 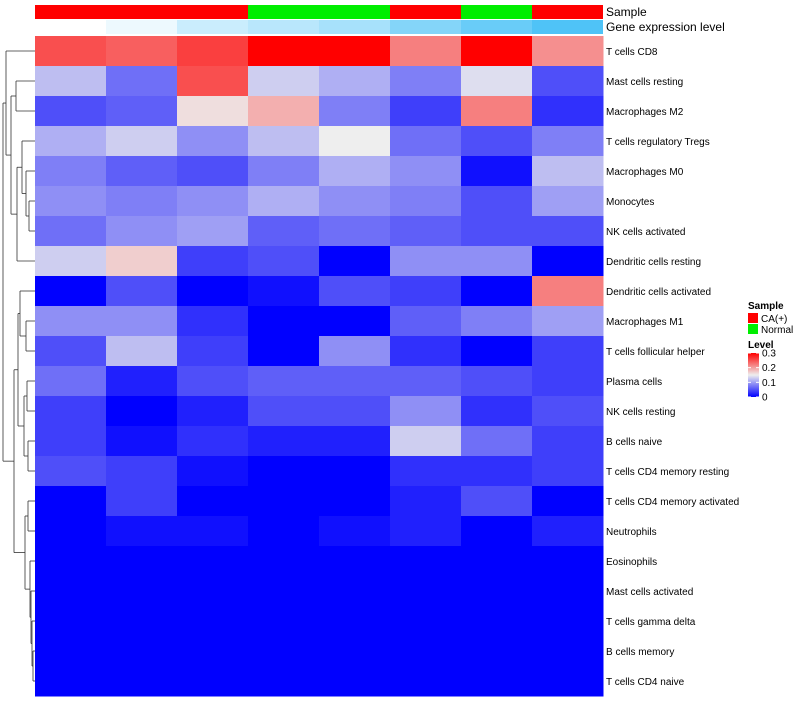 I want to click on row-label: T cells CD4 memory resting, so click(x=667, y=472).